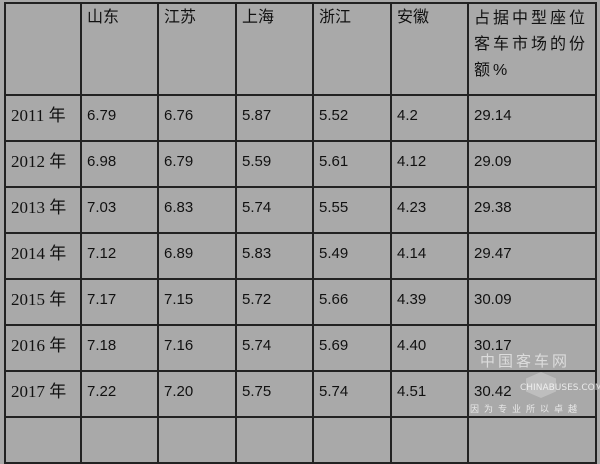  What do you see at coordinates (532, 164) in the screenshot?
I see `value-cell: 29.09` at bounding box center [532, 164].